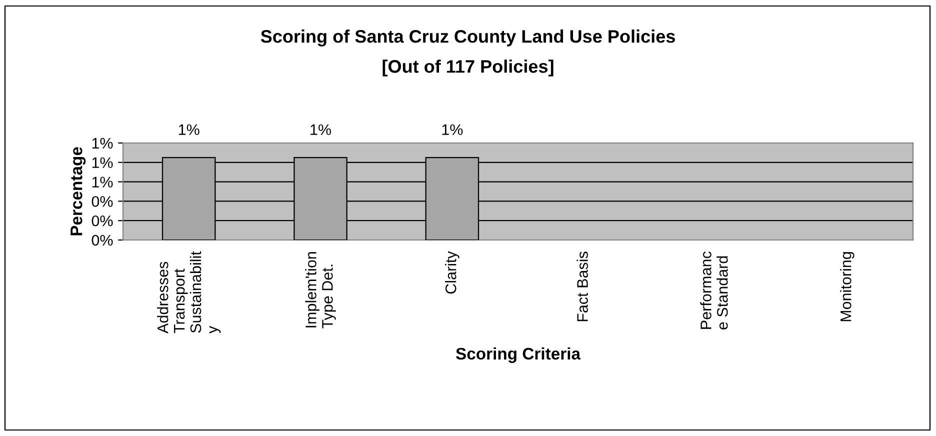  Describe the element at coordinates (582, 287) in the screenshot. I see `x-tick-label: Fact Basis` at that location.